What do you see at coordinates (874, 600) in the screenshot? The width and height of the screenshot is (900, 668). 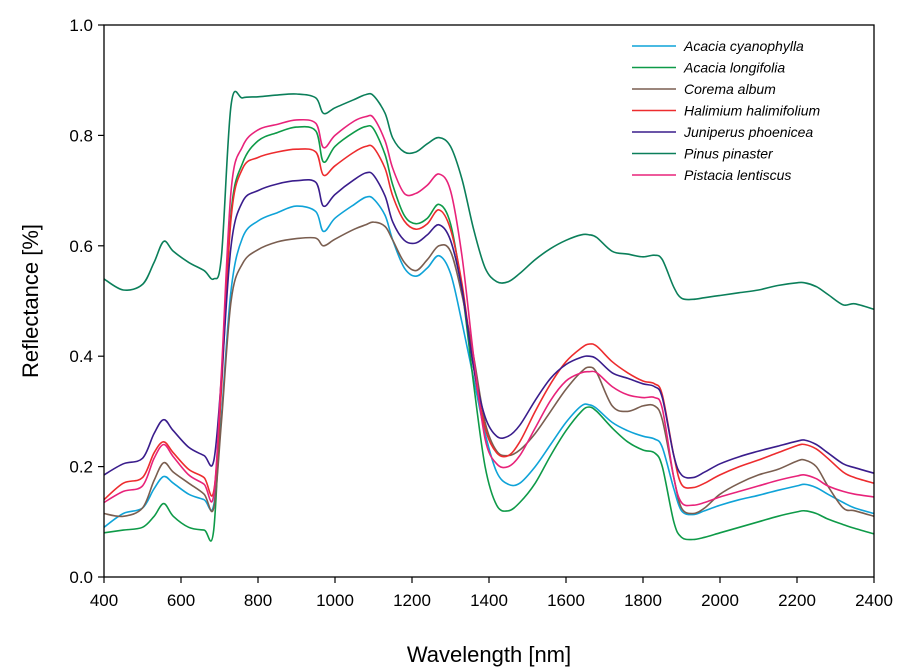 I see `x-tick-label: 2400` at bounding box center [874, 600].